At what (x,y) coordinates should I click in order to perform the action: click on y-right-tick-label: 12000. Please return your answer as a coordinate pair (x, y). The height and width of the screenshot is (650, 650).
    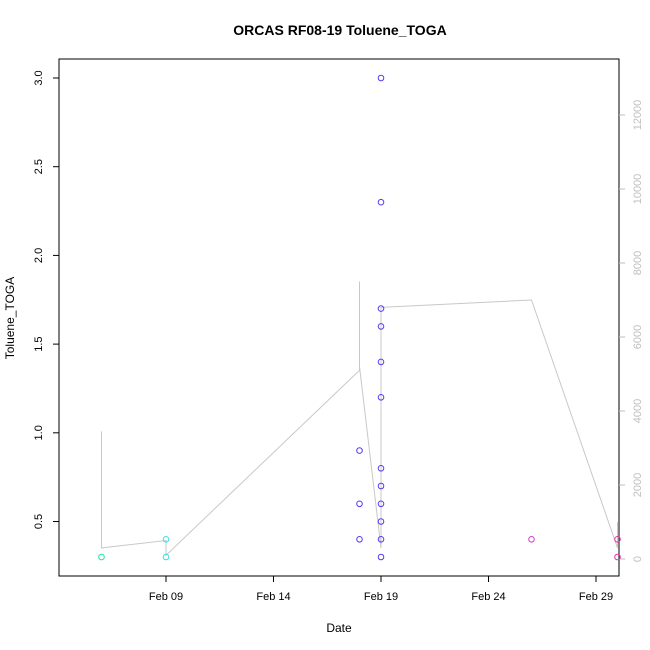
    Looking at the image, I should click on (638, 115).